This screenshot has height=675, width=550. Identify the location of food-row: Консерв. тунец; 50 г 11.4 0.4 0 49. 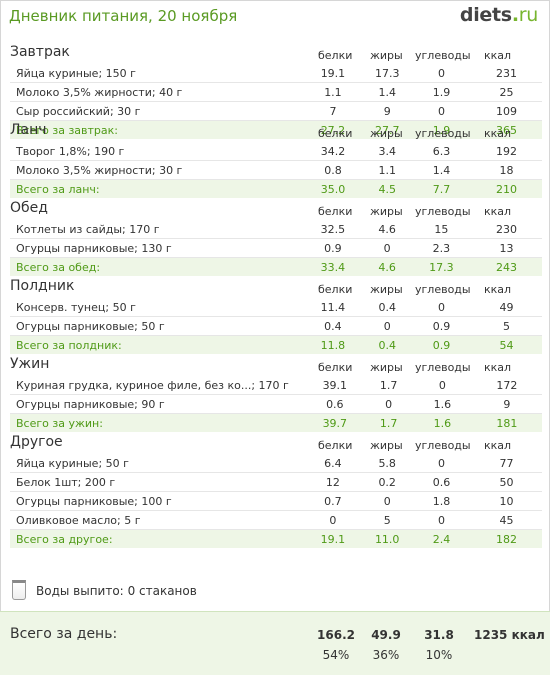
(276, 307).